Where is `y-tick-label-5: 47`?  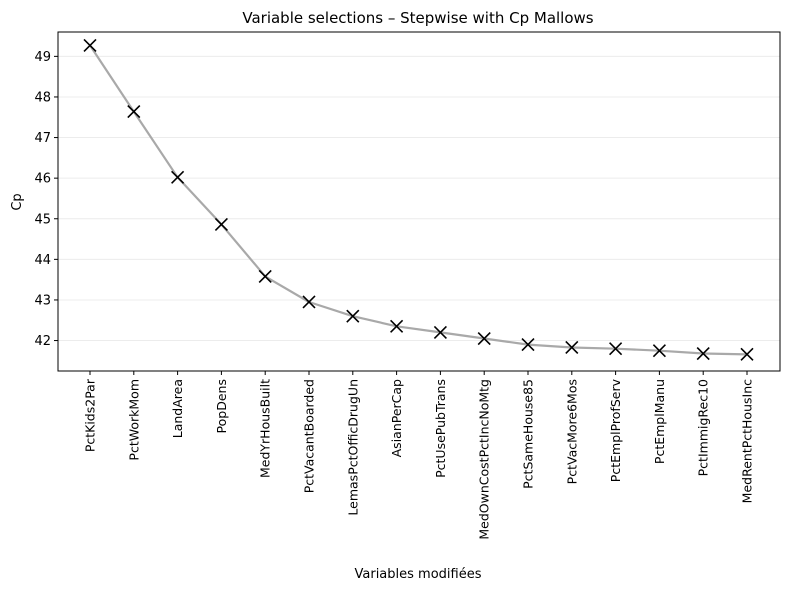 y-tick-label-5: 47 is located at coordinates (42, 138).